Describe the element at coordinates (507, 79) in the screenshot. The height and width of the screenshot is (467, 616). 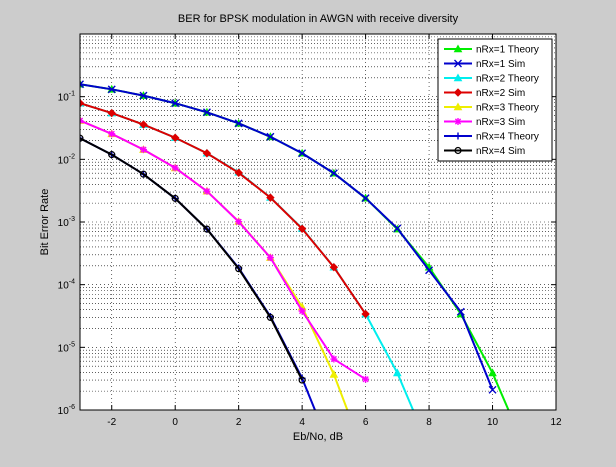
I see `legend-label: nRx=2 Theory` at that location.